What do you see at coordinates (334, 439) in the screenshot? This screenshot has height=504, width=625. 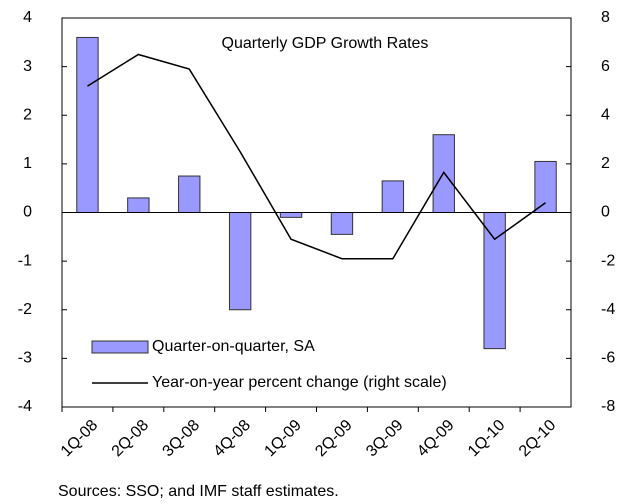 I see `x-tick-label: 2Q-09` at bounding box center [334, 439].